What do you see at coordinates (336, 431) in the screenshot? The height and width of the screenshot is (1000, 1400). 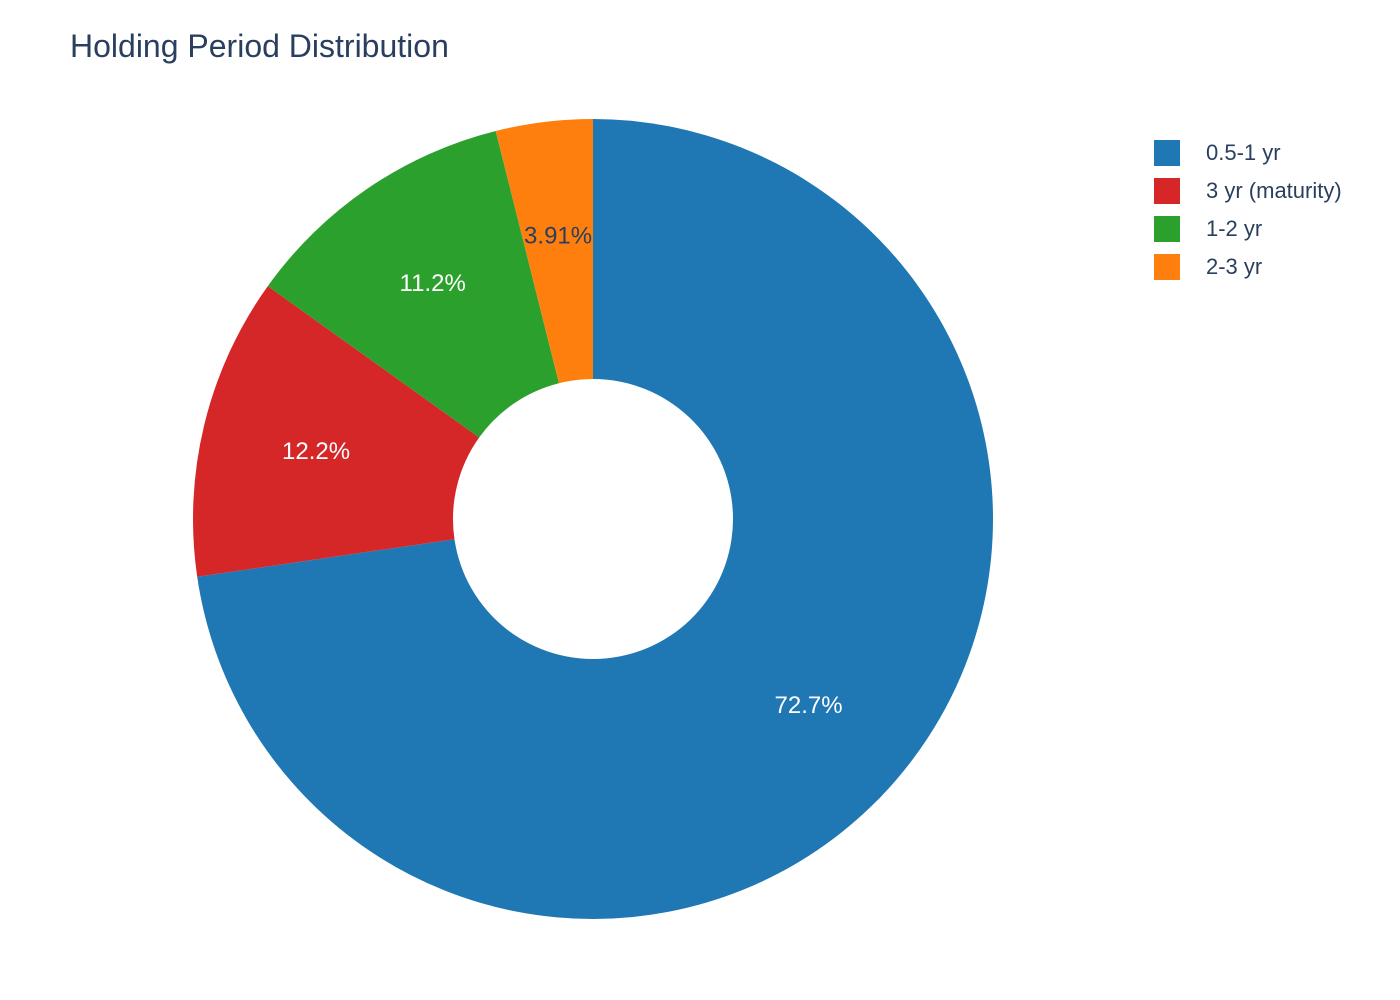 I see `slice-3-yr-maturity` at bounding box center [336, 431].